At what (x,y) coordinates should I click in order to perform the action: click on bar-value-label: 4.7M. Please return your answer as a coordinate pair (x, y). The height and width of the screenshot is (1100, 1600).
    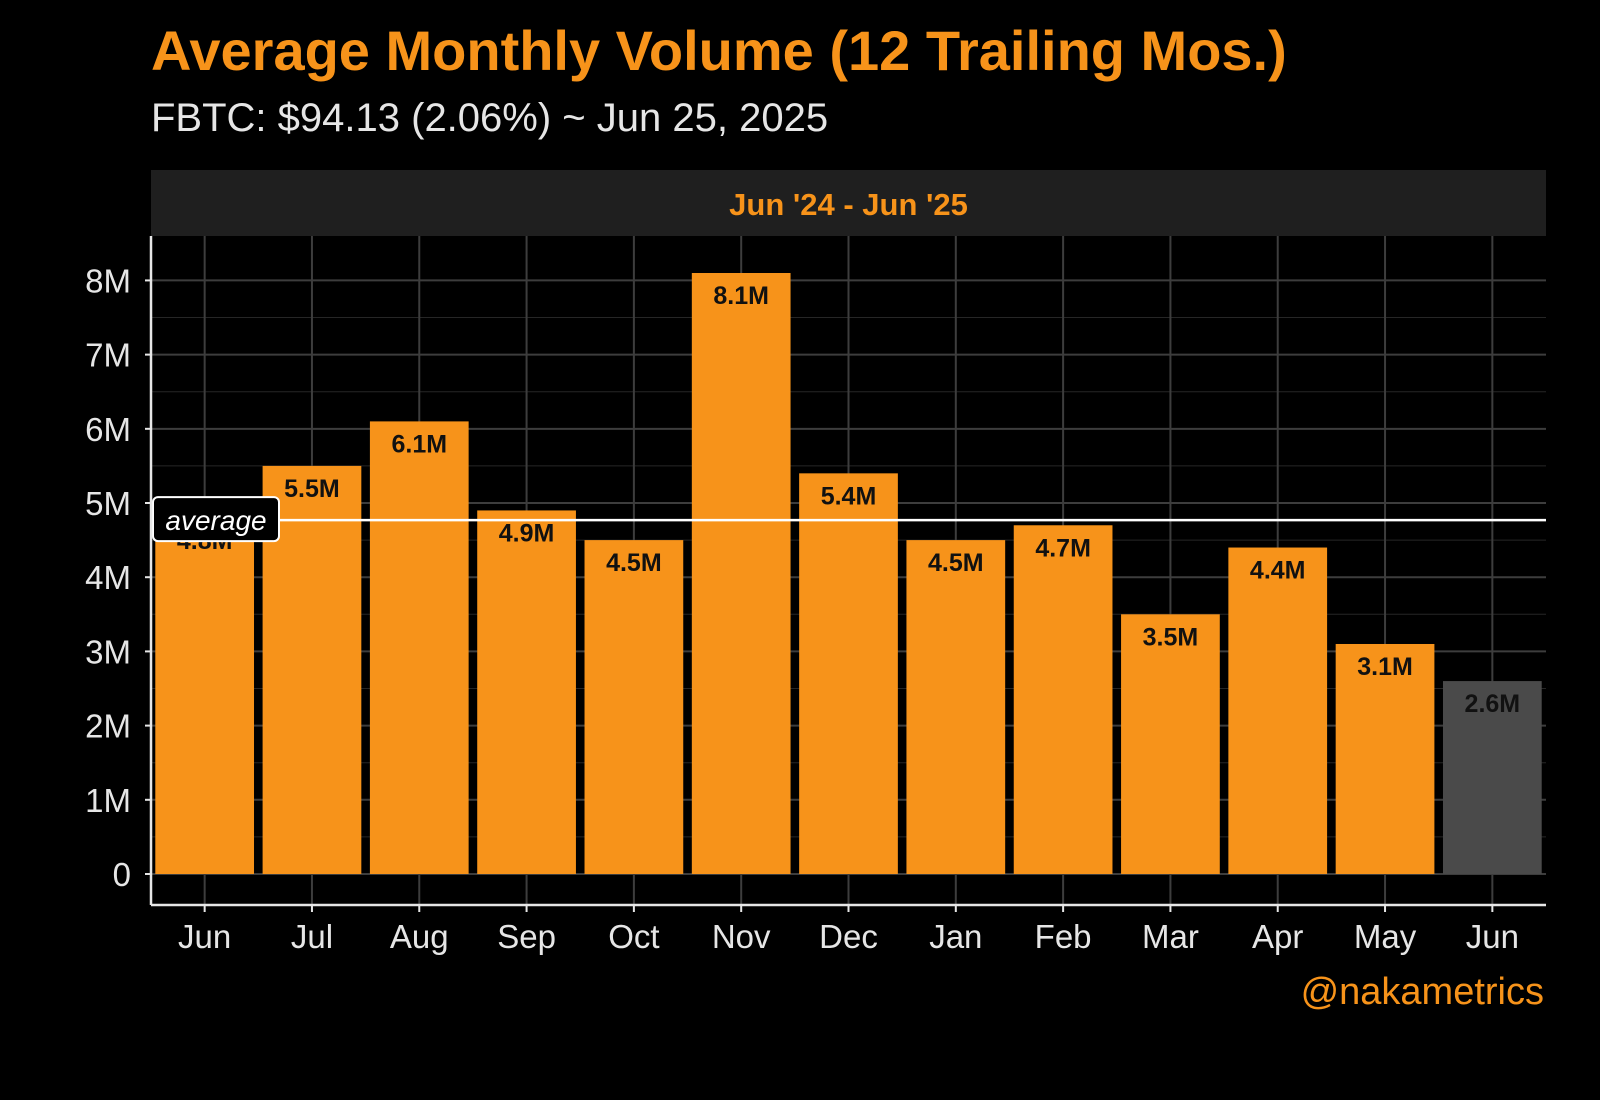
    Looking at the image, I should click on (1063, 548).